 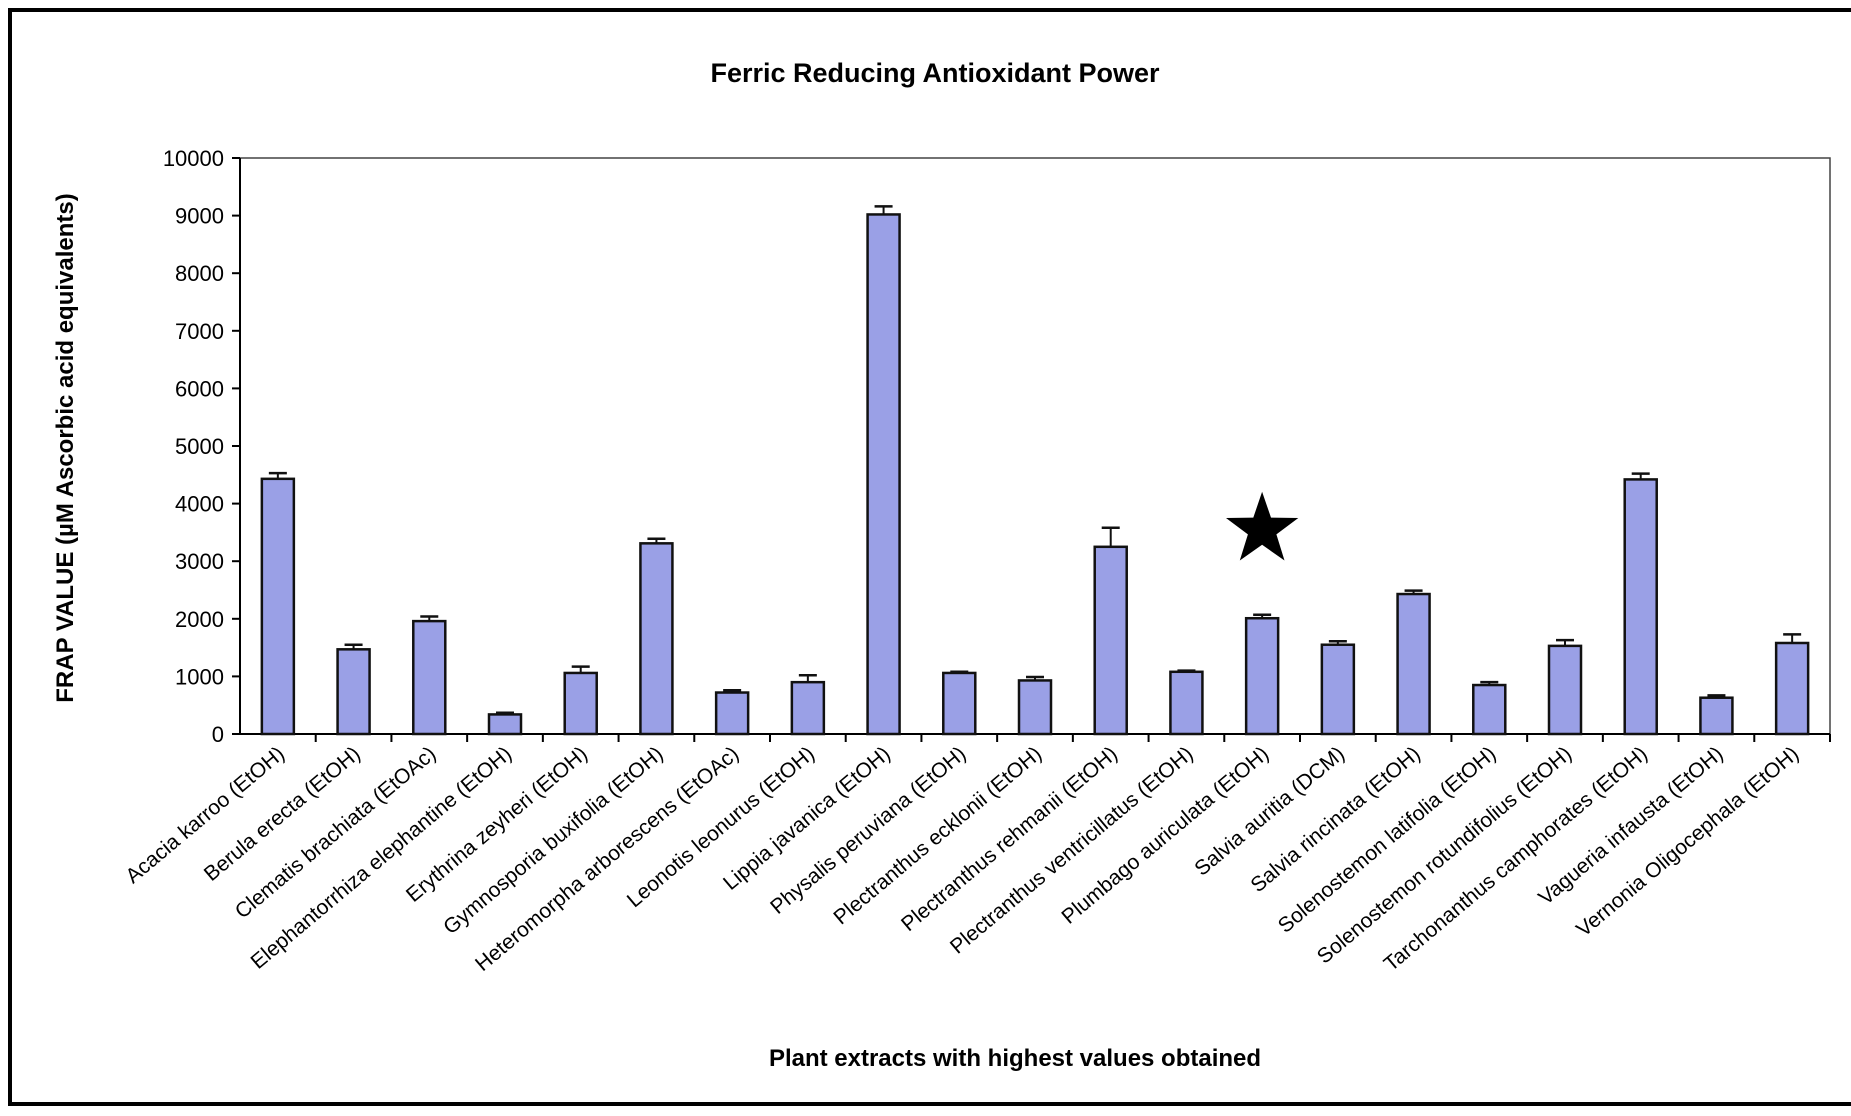 I want to click on y-tick-label: 6000, so click(x=199, y=388).